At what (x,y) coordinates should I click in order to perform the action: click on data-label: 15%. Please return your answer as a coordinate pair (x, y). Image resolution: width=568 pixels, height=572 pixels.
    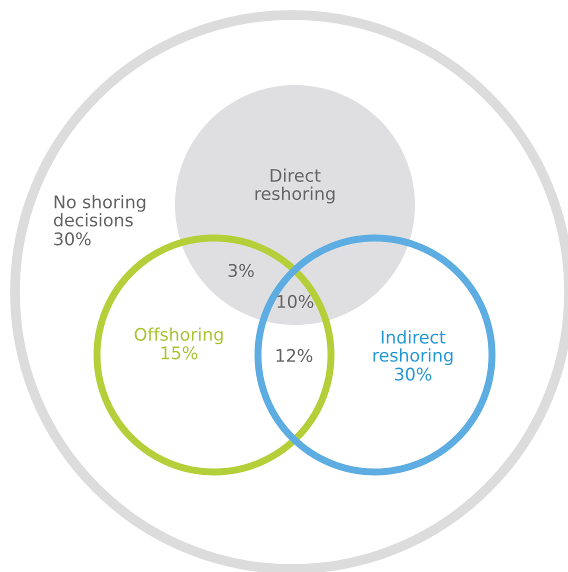
    Looking at the image, I should click on (180, 353).